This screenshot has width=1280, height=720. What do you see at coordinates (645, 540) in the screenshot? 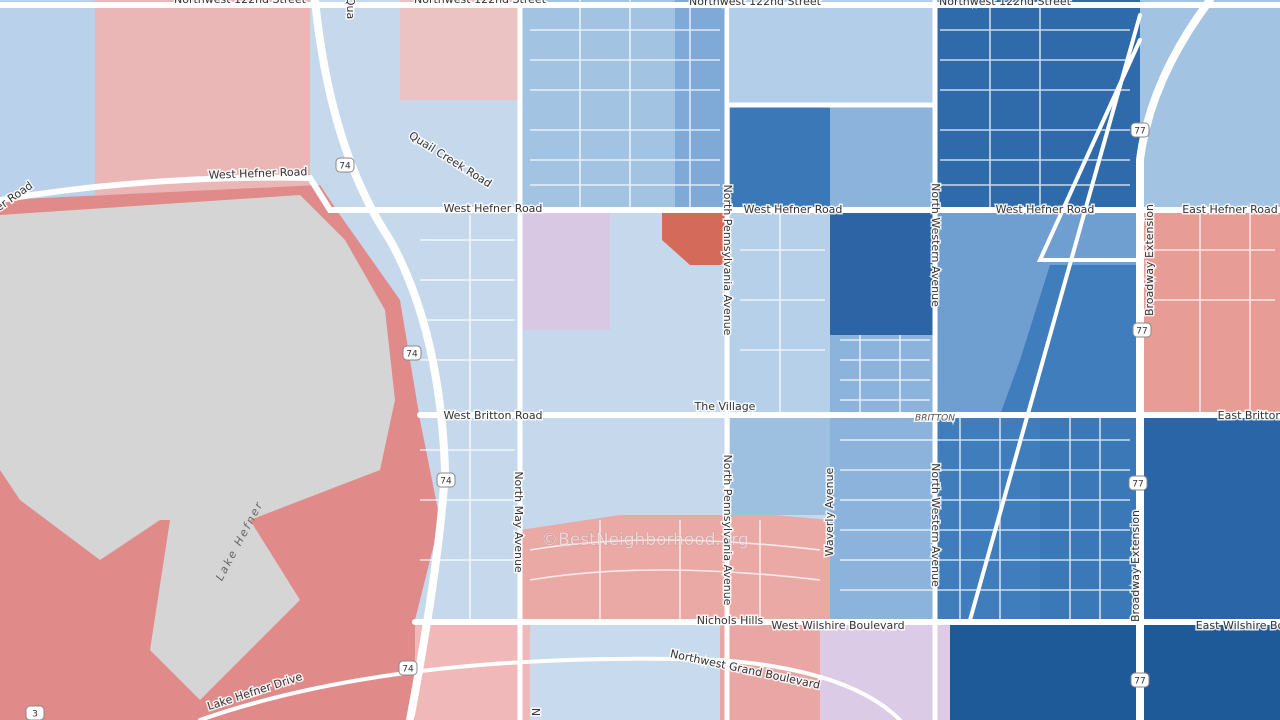
I see `watermark: ©BestNeighborhood.org` at bounding box center [645, 540].